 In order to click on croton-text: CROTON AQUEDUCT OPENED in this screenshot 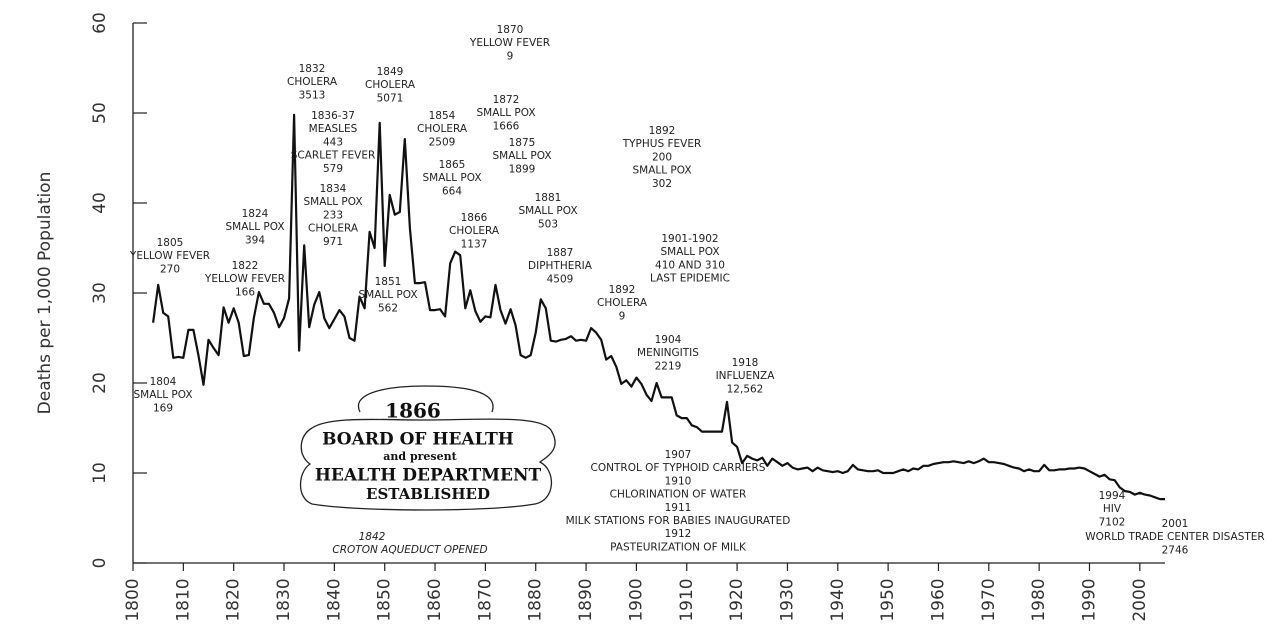, I will do `click(409, 550)`.